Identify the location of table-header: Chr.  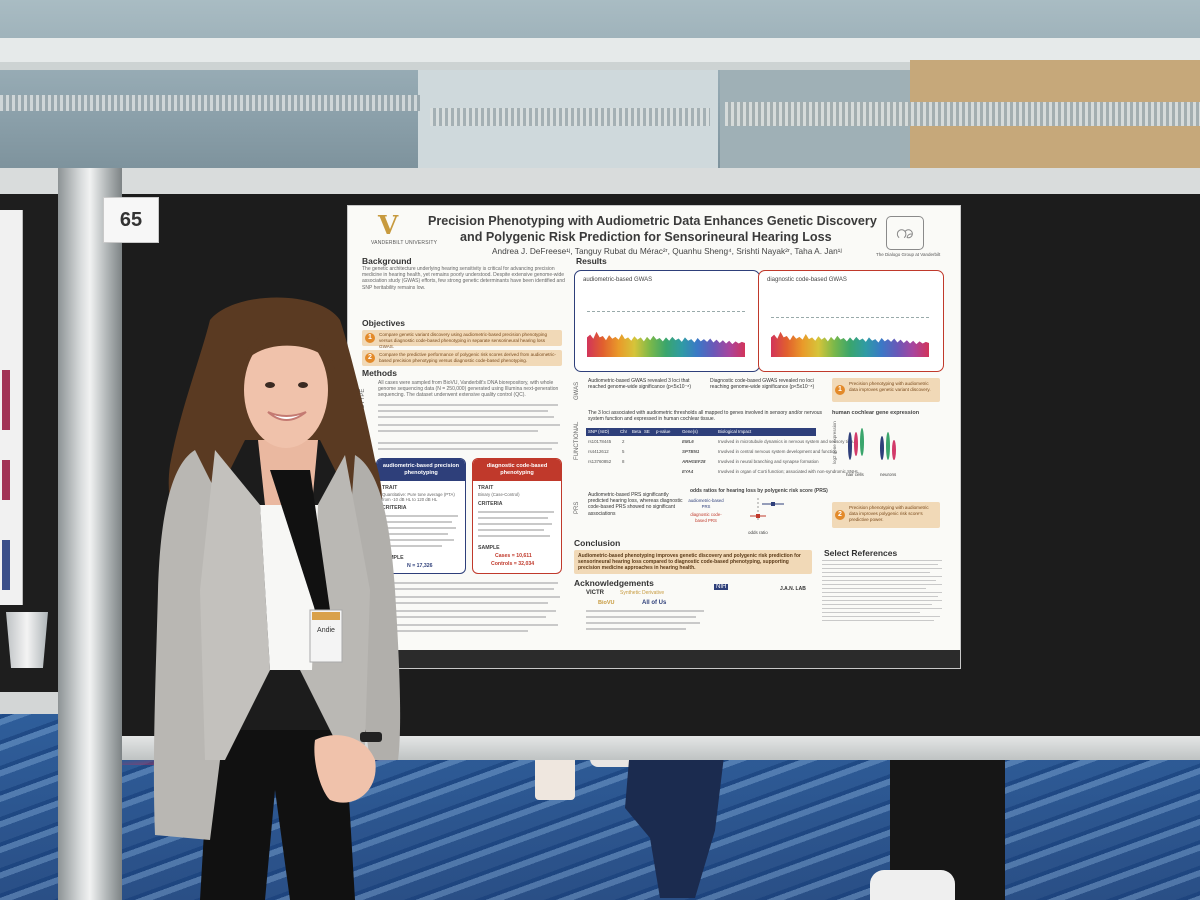
(624, 431).